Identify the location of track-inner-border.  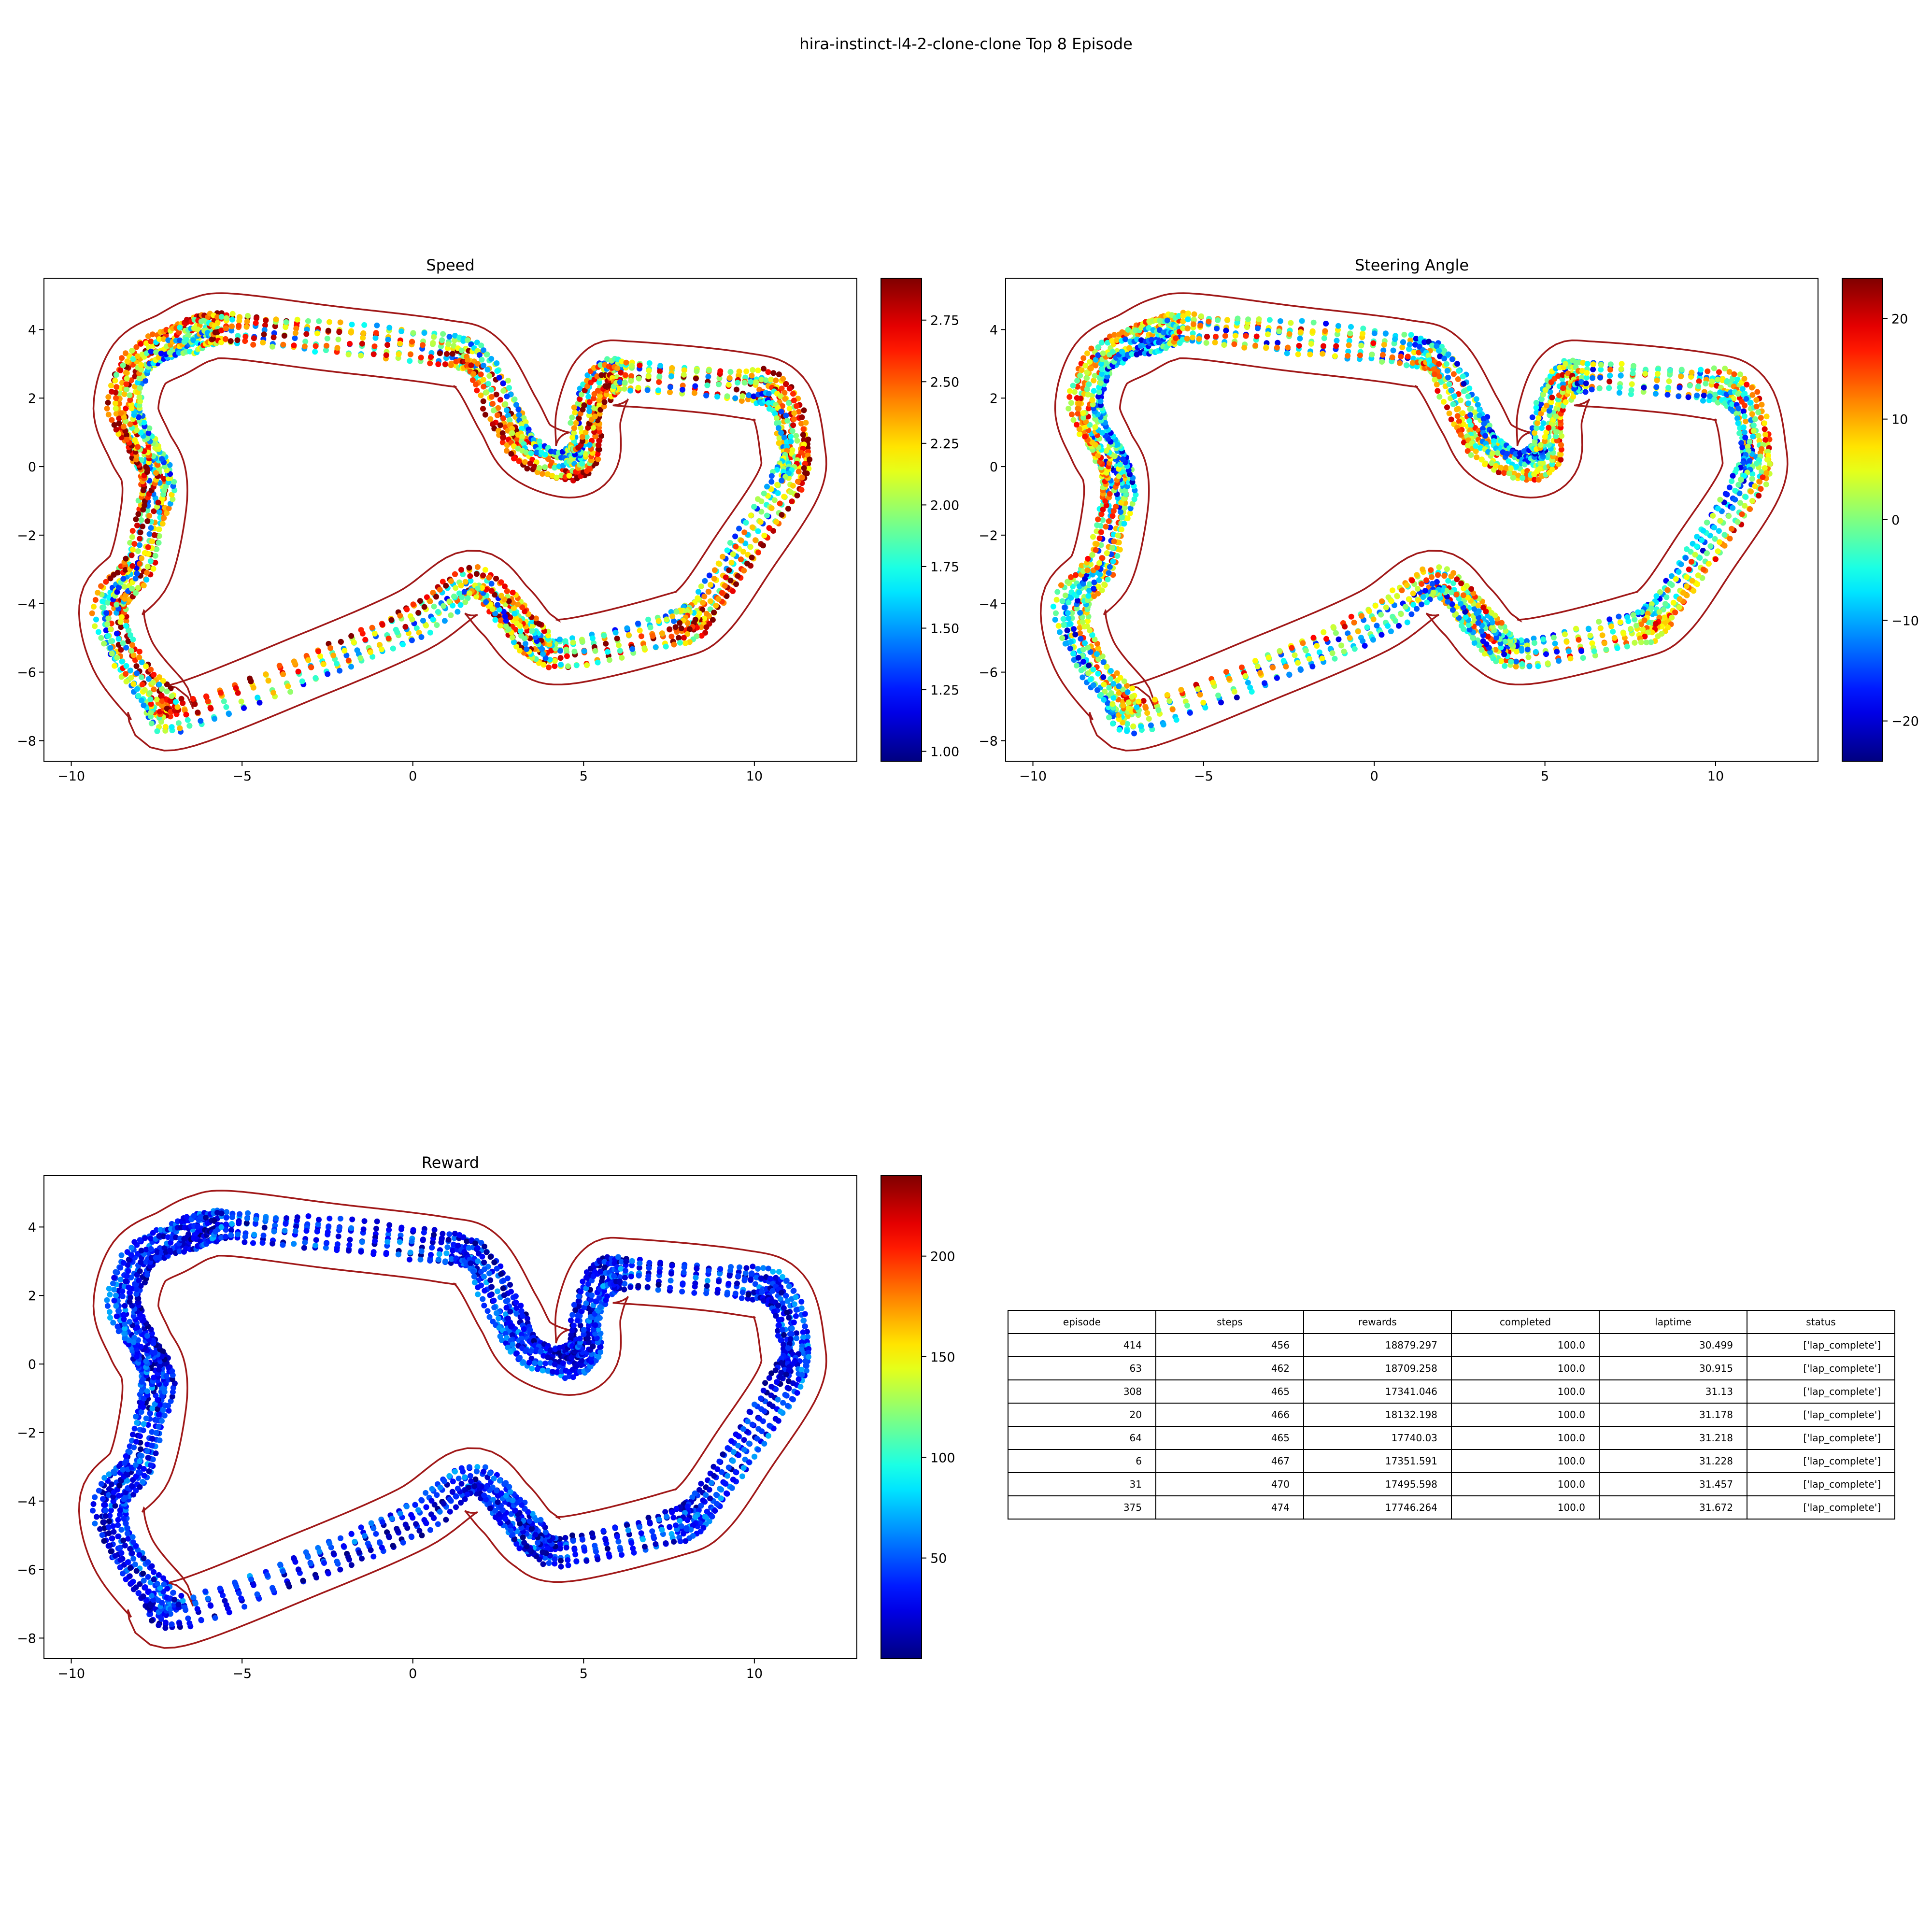
(452, 533).